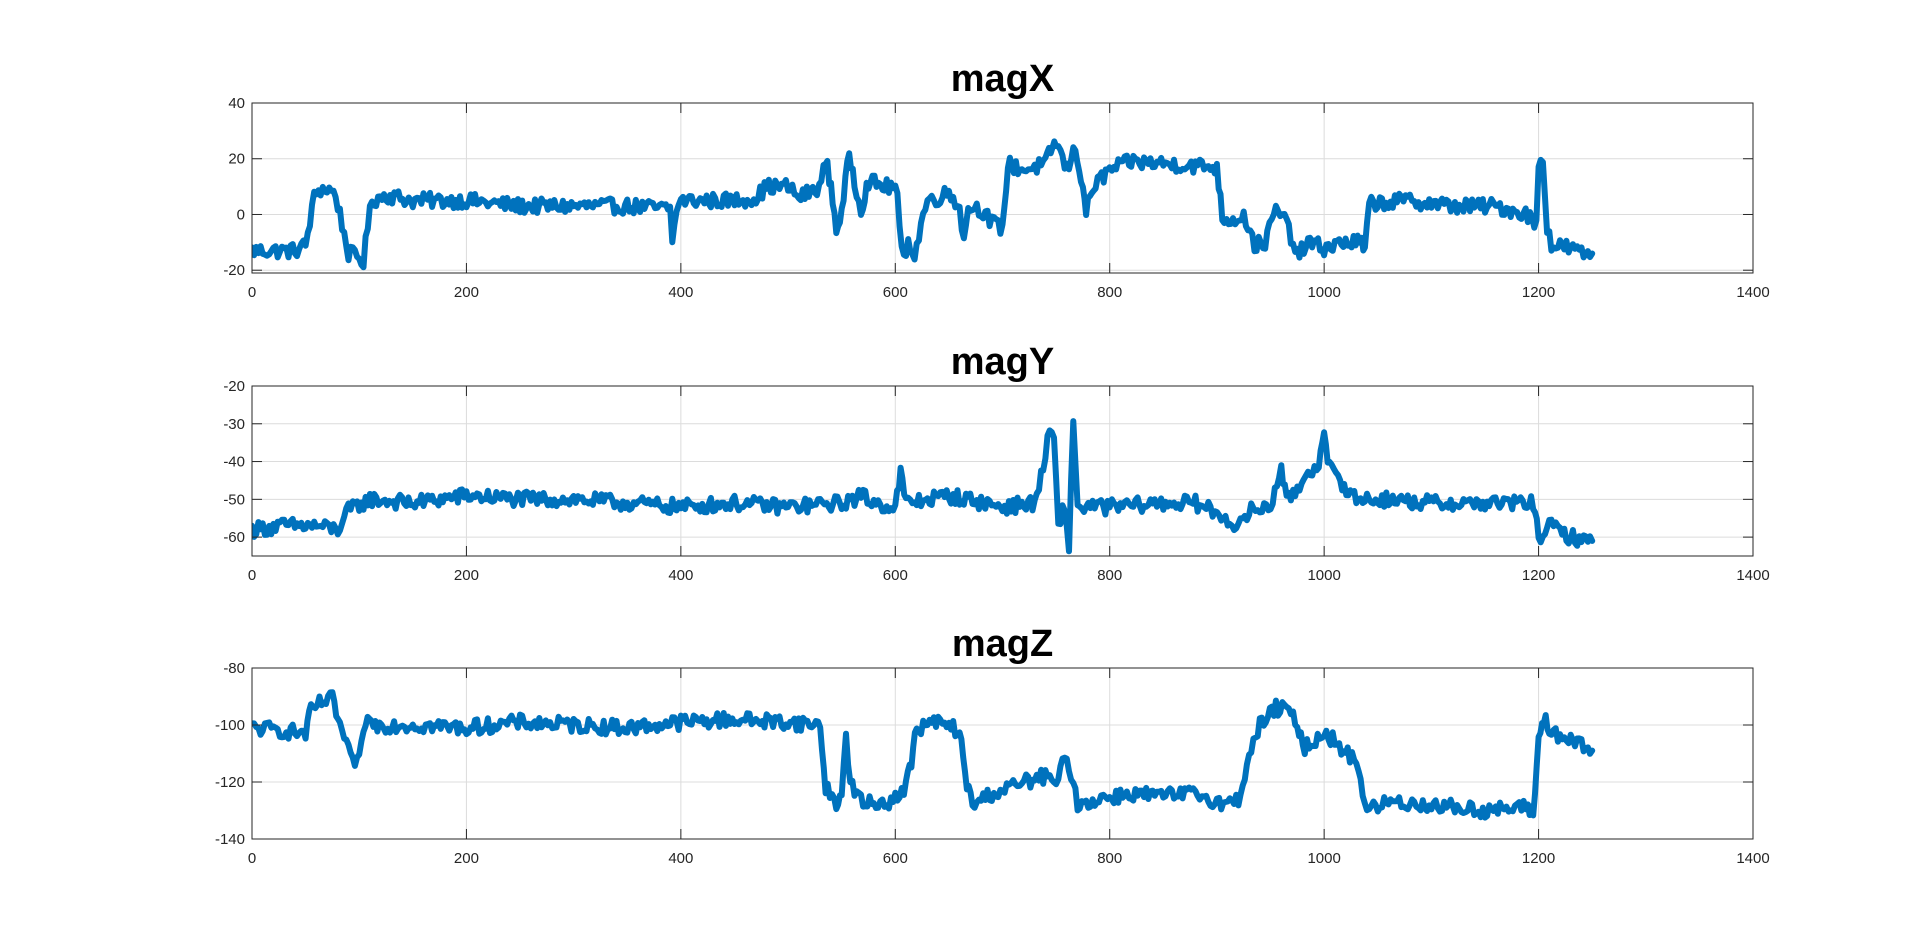 The height and width of the screenshot is (936, 1920). Describe the element at coordinates (236, 159) in the screenshot. I see `magx-y-tick-label: 20` at that location.